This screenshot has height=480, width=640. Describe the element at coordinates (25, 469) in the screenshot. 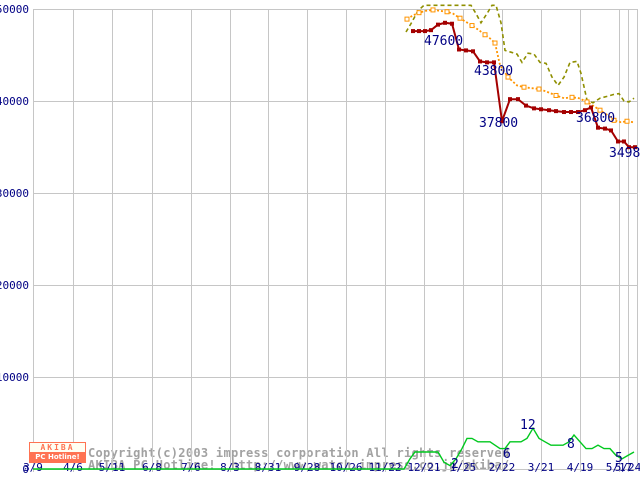

I see `y-tick-label: 0` at that location.